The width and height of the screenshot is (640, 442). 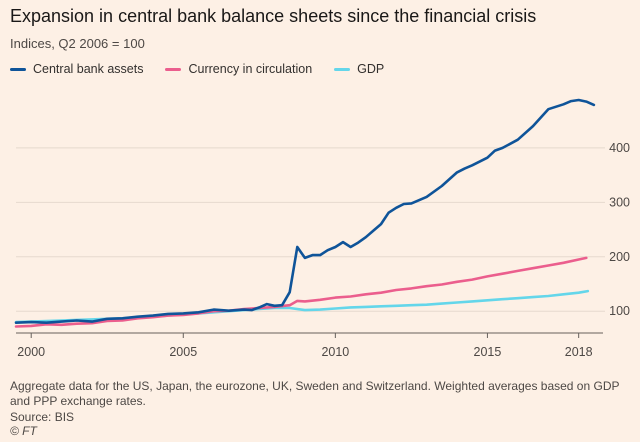 What do you see at coordinates (488, 352) in the screenshot?
I see `x-tick-label-2015: 2015` at bounding box center [488, 352].